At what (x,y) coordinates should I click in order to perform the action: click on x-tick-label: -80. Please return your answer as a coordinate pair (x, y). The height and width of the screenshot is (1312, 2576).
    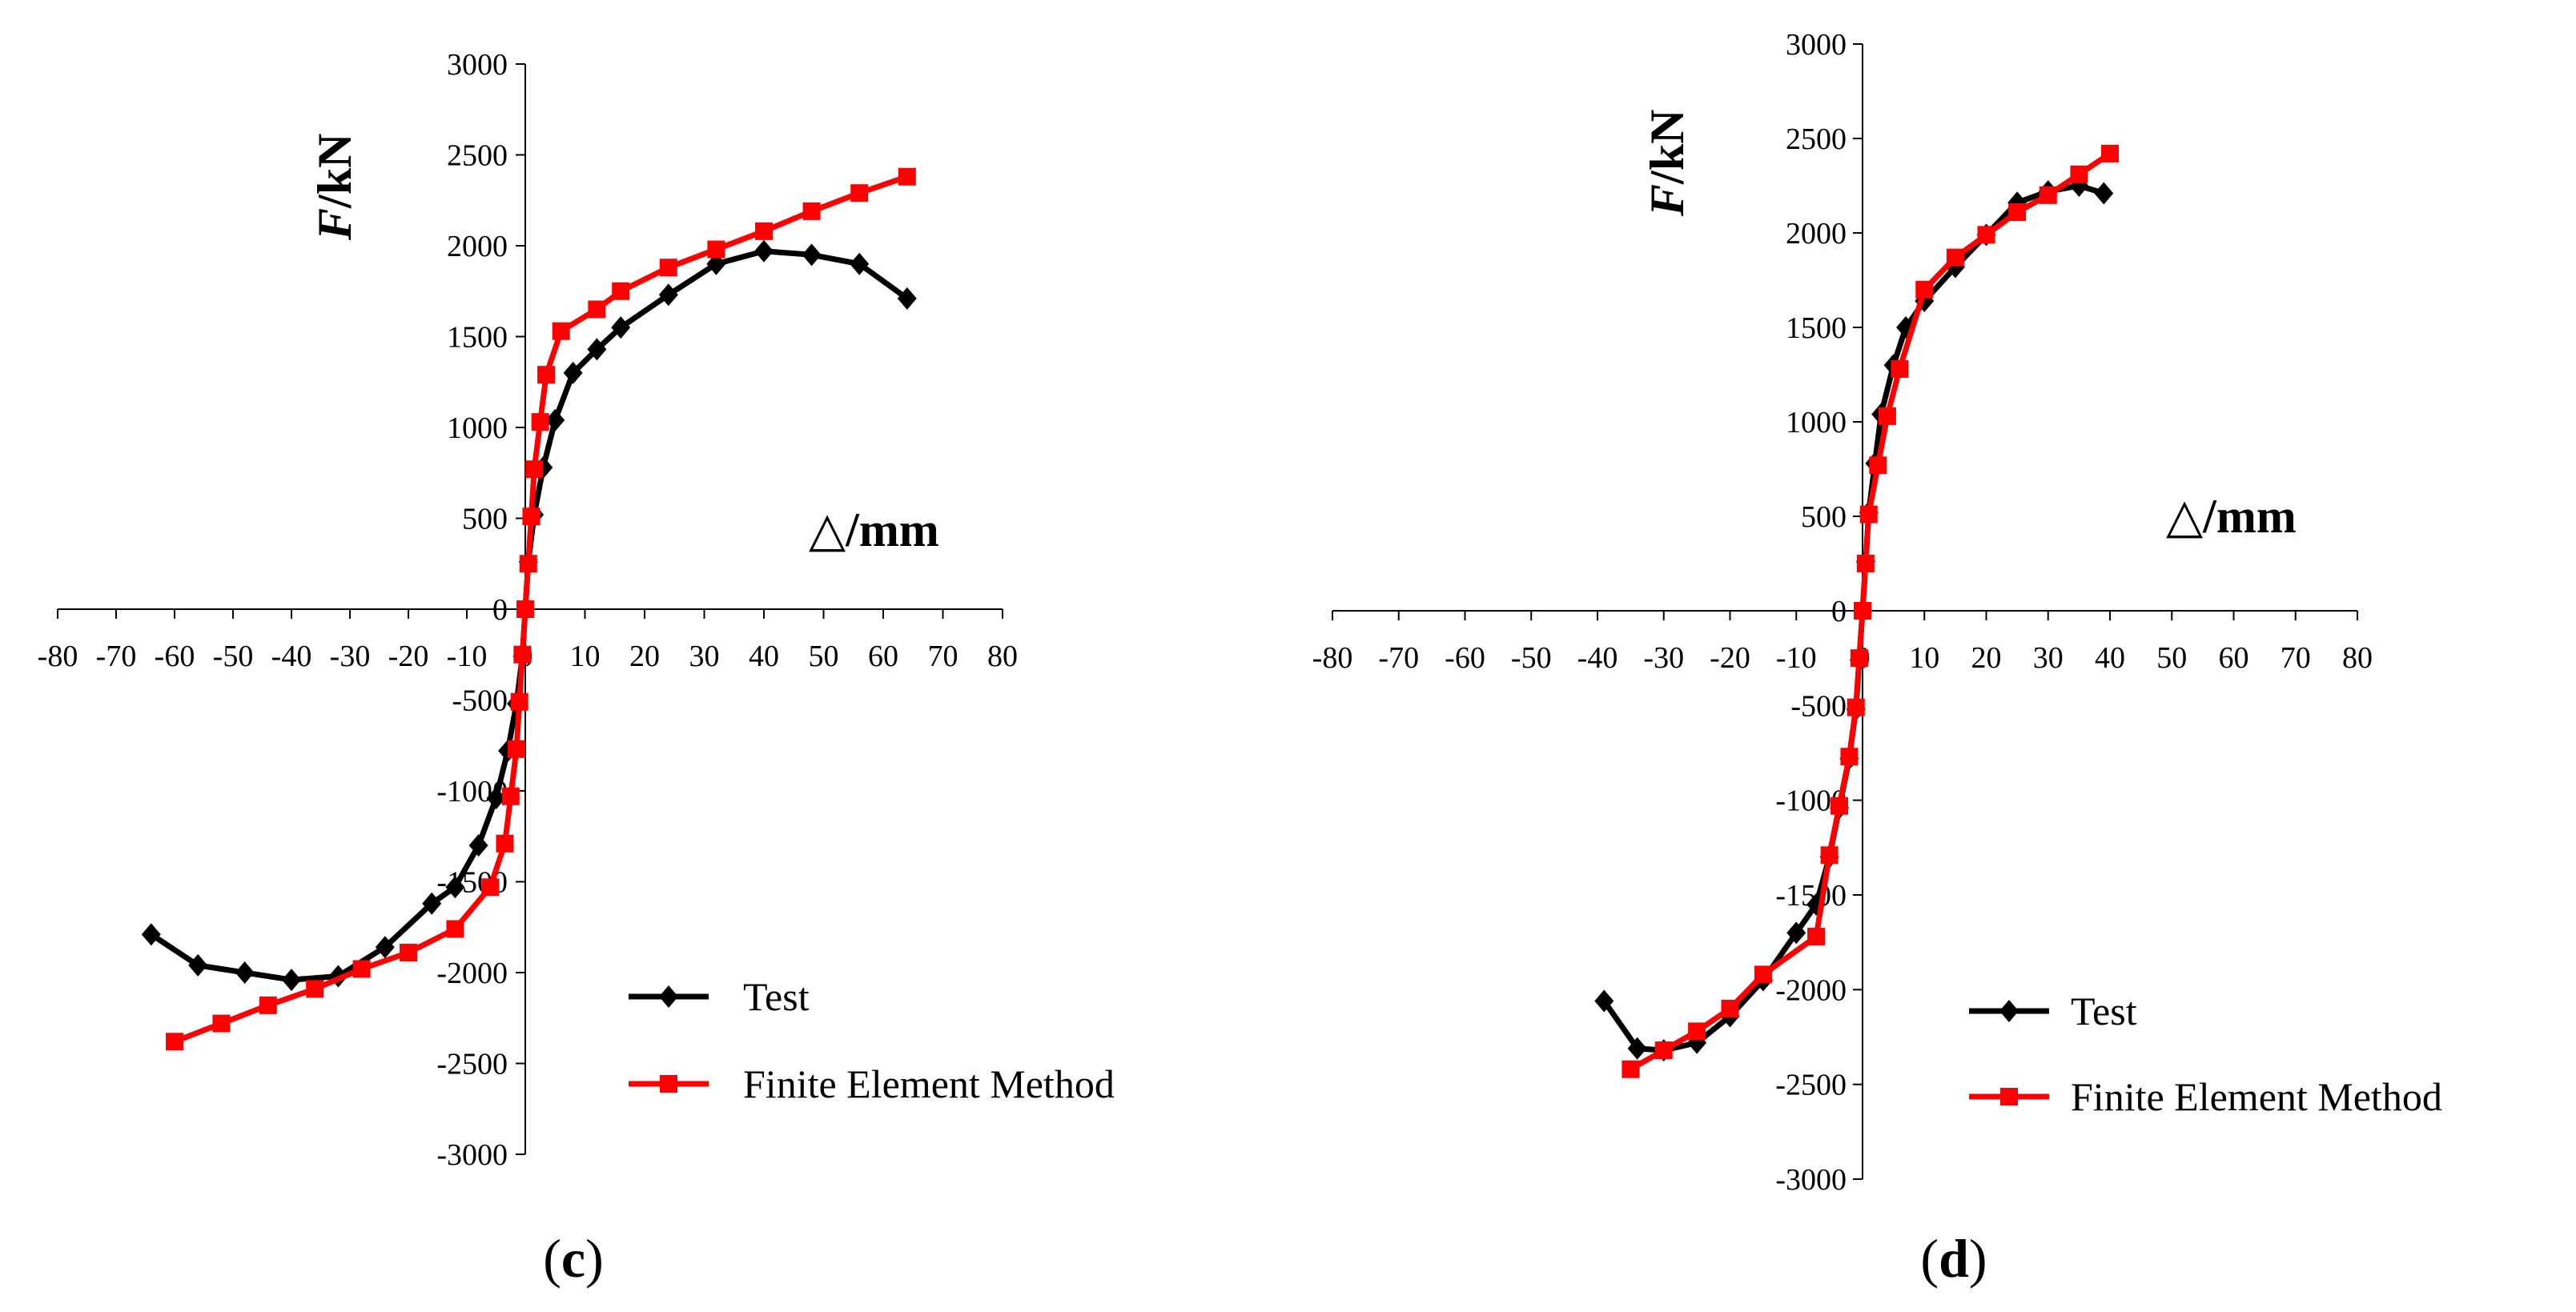
    Looking at the image, I should click on (1332, 658).